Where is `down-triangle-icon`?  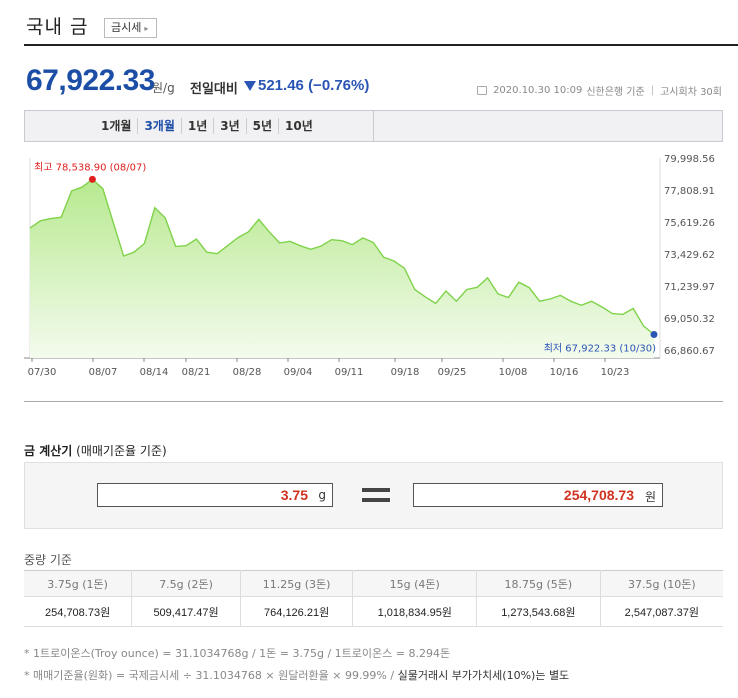
down-triangle-icon is located at coordinates (250, 86).